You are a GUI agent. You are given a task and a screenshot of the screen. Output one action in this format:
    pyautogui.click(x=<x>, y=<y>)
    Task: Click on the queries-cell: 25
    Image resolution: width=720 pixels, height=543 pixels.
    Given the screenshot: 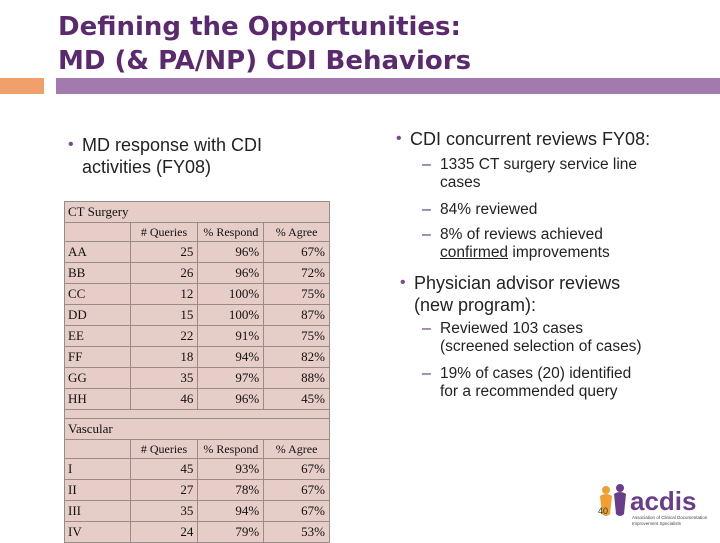 What is the action you would take?
    pyautogui.click(x=164, y=252)
    